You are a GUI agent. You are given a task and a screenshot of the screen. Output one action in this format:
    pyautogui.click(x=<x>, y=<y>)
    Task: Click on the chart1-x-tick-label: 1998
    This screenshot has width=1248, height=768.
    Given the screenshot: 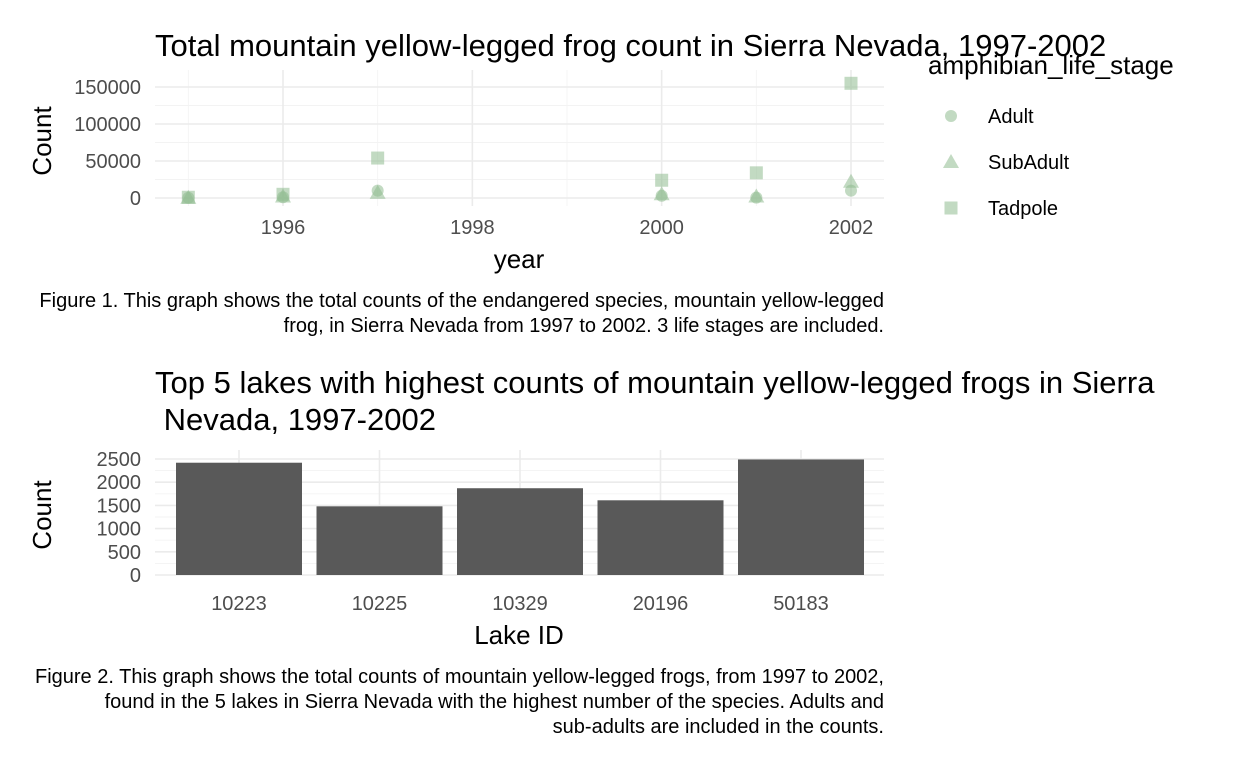 What is the action you would take?
    pyautogui.click(x=472, y=228)
    